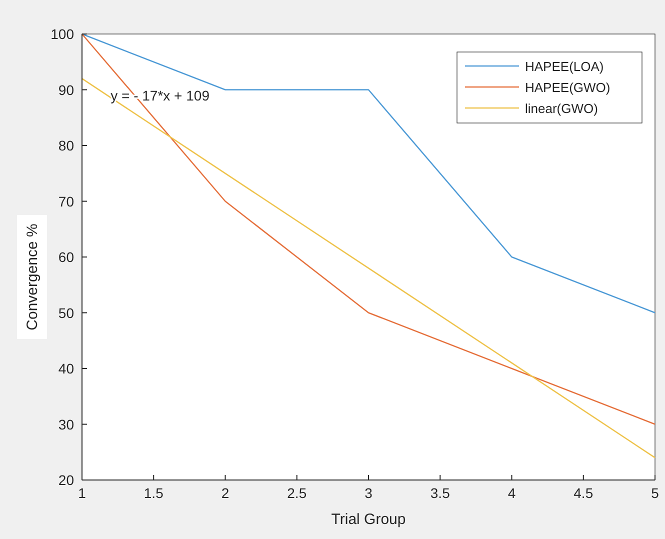 The height and width of the screenshot is (539, 665). I want to click on x-tick-label: 2, so click(225, 493).